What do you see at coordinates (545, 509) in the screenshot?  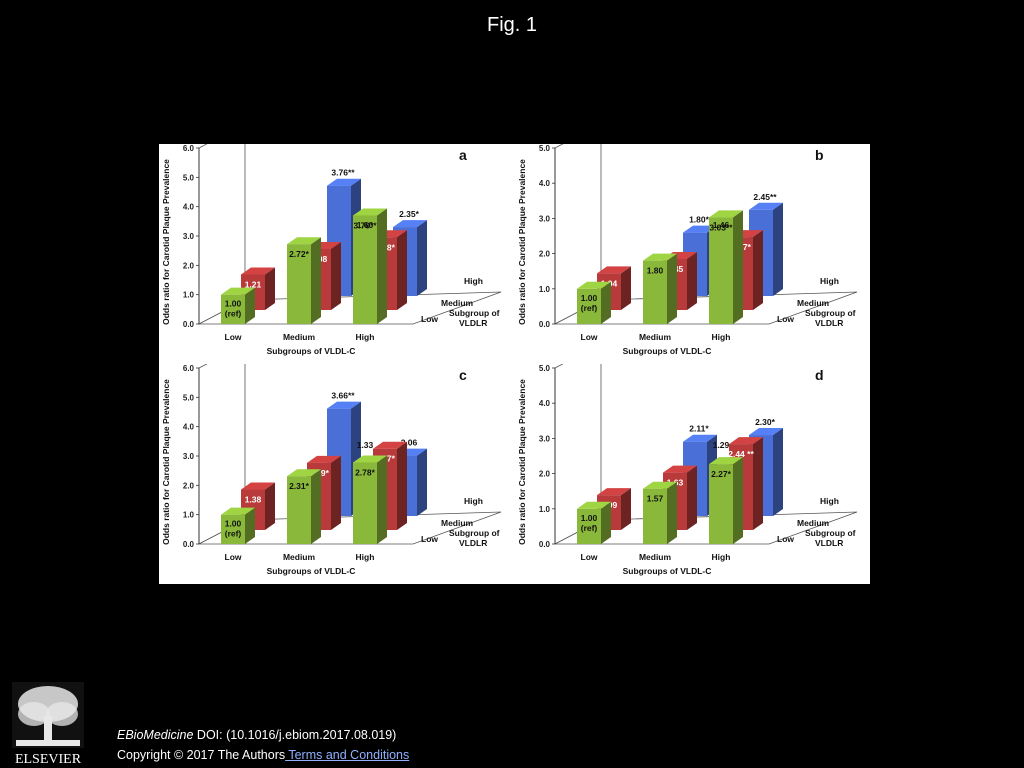 I see `y-tick-label: 1.0` at bounding box center [545, 509].